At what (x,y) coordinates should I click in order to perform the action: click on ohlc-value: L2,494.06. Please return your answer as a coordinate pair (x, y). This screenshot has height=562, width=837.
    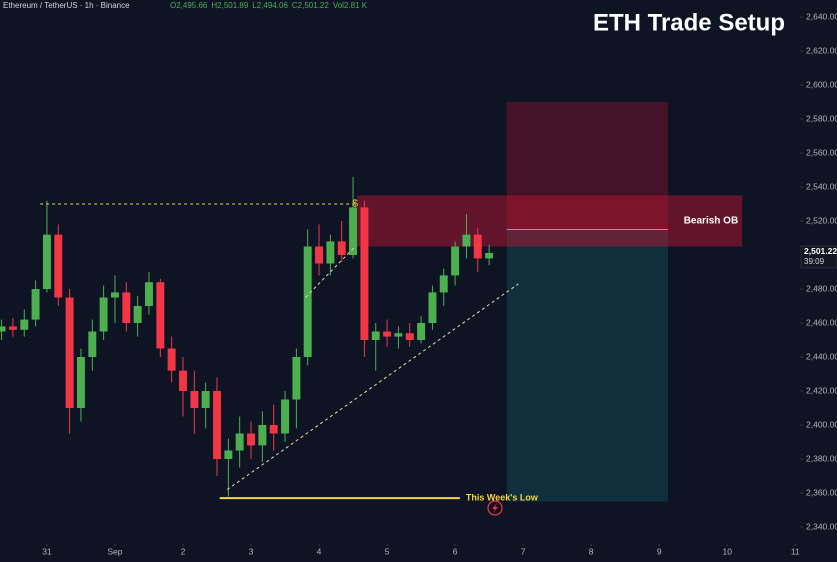
    Looking at the image, I should click on (270, 5).